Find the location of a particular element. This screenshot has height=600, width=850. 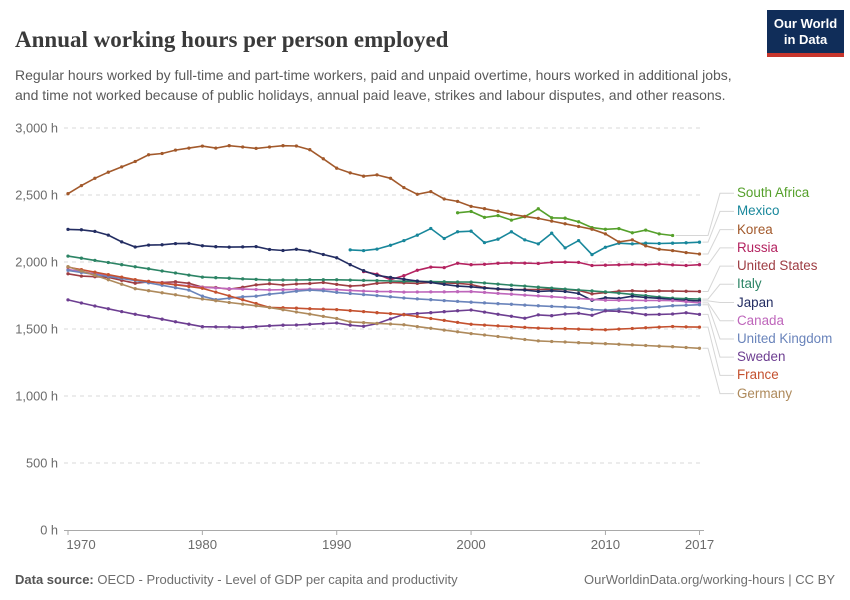

legend-item-france: France is located at coordinates (758, 375).